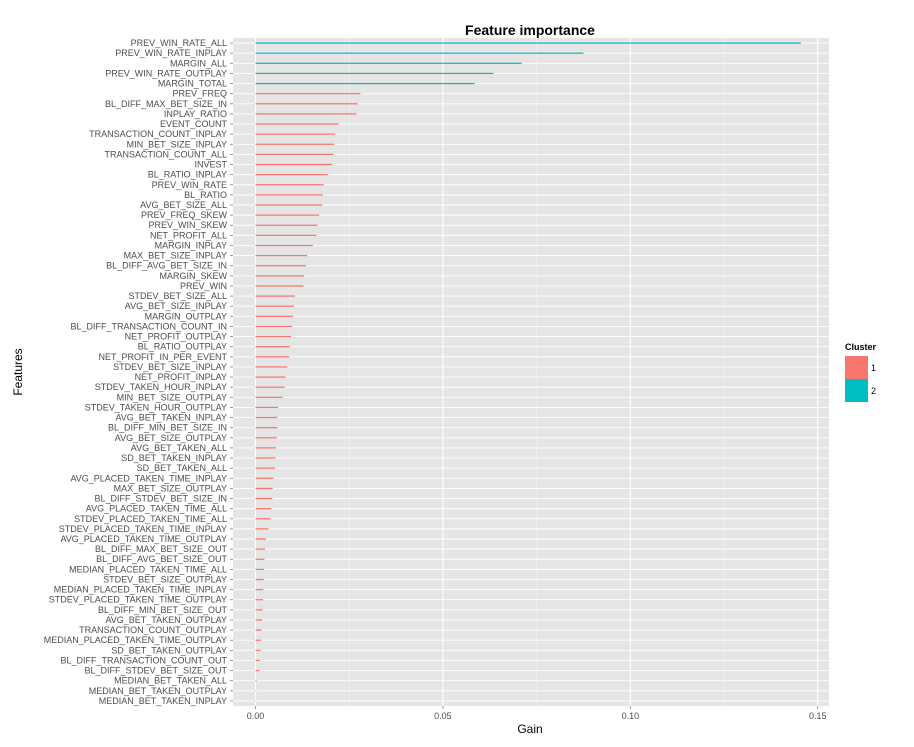 This screenshot has height=747, width=914. I want to click on bar-max-bet-size-outplay, so click(264, 488).